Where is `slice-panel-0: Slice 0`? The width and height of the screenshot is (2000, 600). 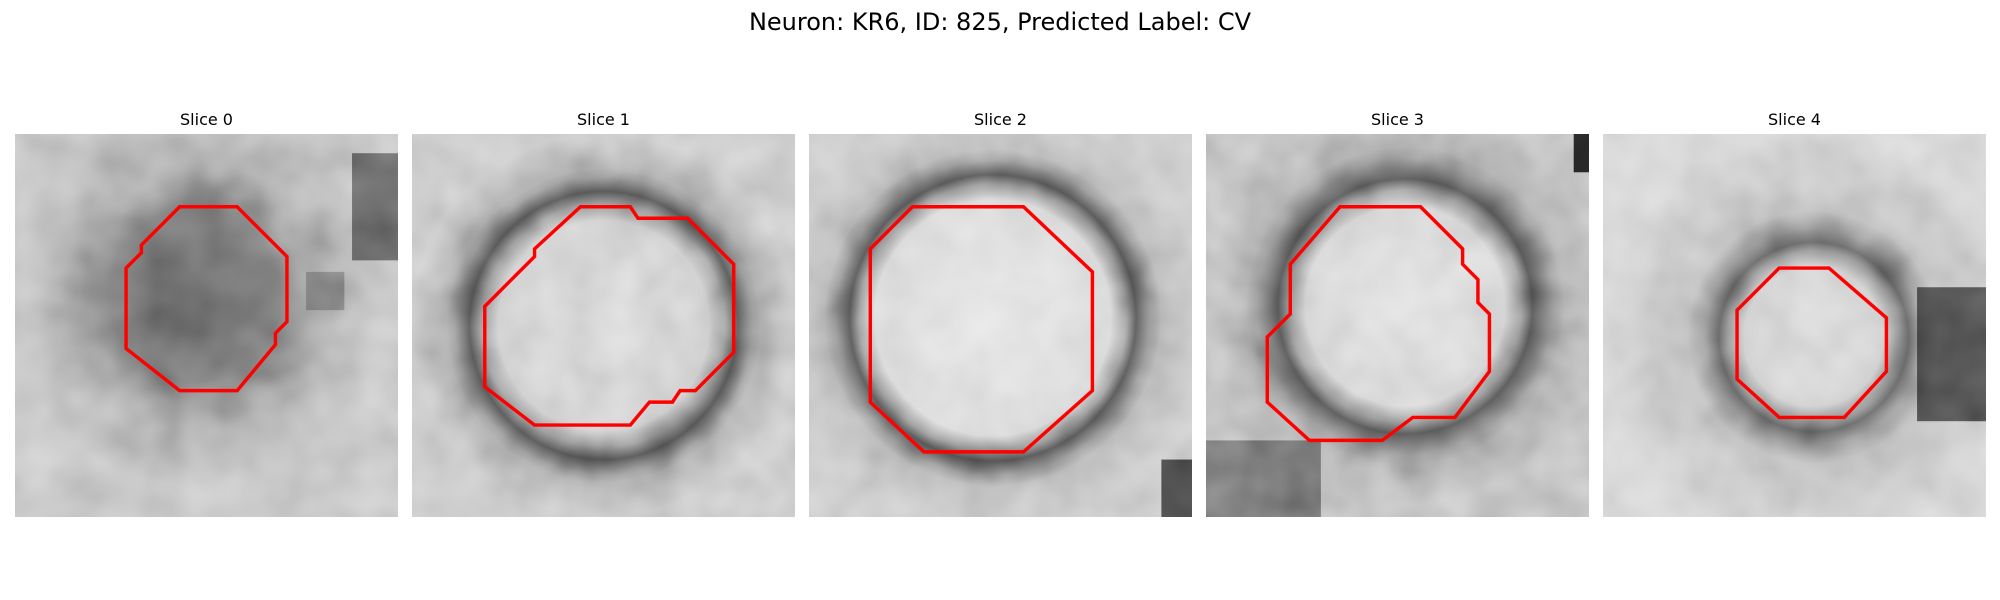 slice-panel-0: Slice 0 is located at coordinates (206, 313).